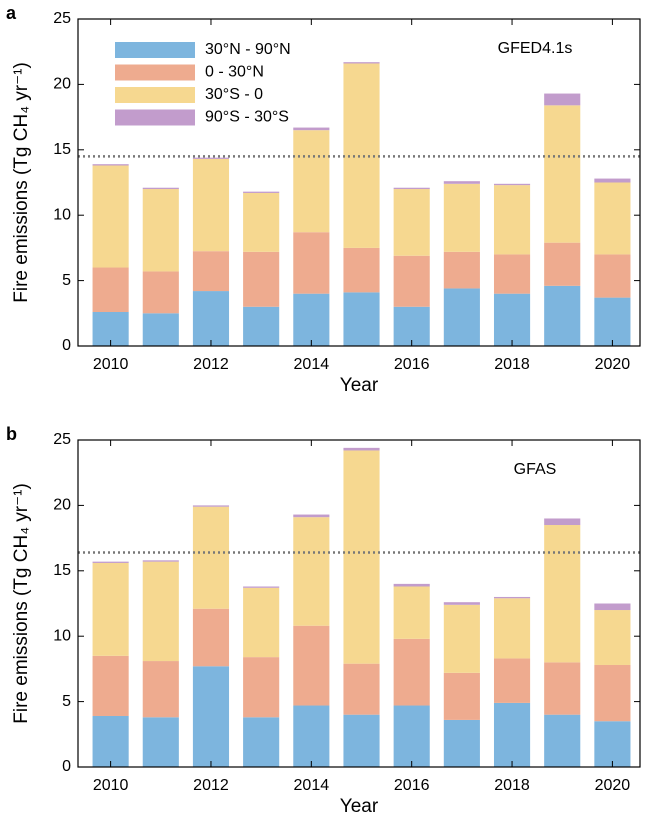 The height and width of the screenshot is (822, 645). Describe the element at coordinates (21, 603) in the screenshot. I see `y-axis-title: Fire emissions (Tg CH₄ yr⁻¹)` at that location.